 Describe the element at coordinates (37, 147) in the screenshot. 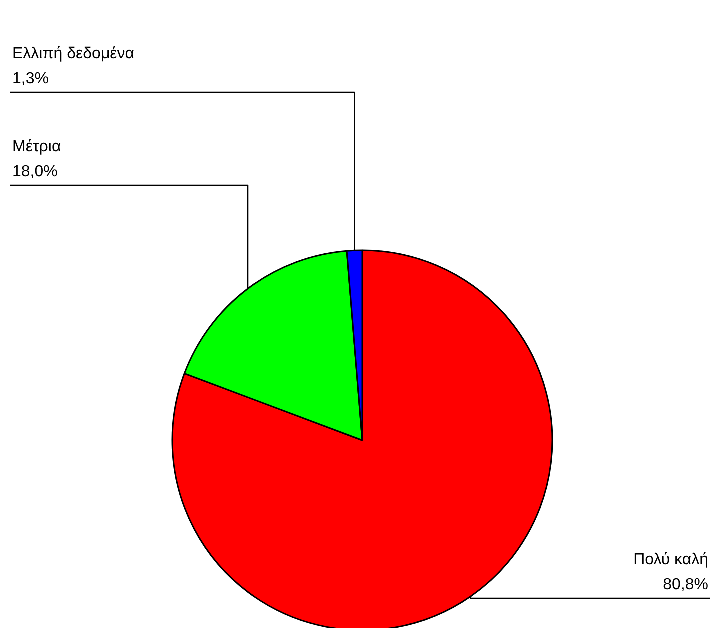

I see `slice-label: Μέτρια` at that location.